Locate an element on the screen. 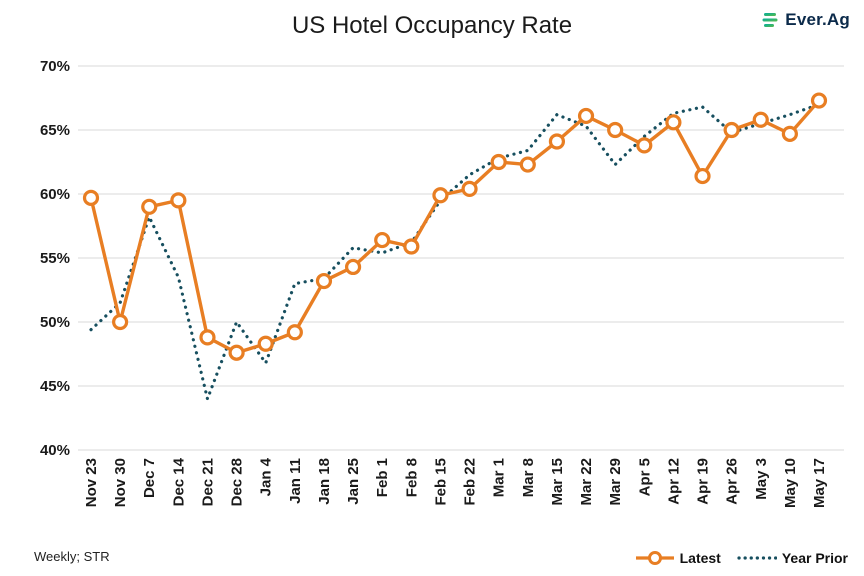 This screenshot has width=864, height=576. x-tick-label: Jan 25 is located at coordinates (353, 481).